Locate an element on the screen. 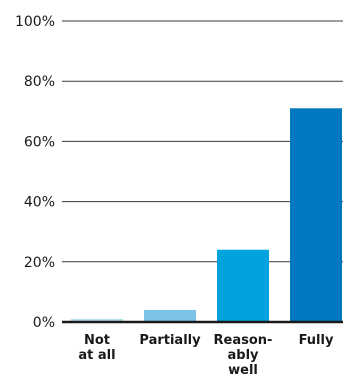 This screenshot has height=385, width=343. y-tick-label: 40% is located at coordinates (39, 203).